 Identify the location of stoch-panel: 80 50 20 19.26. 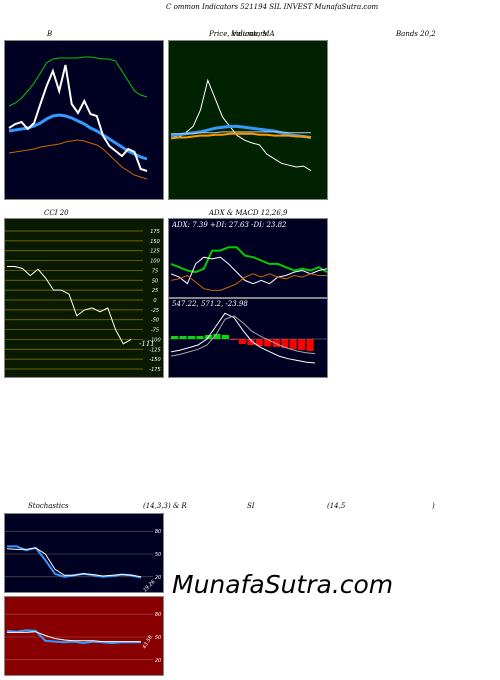
(84, 553).